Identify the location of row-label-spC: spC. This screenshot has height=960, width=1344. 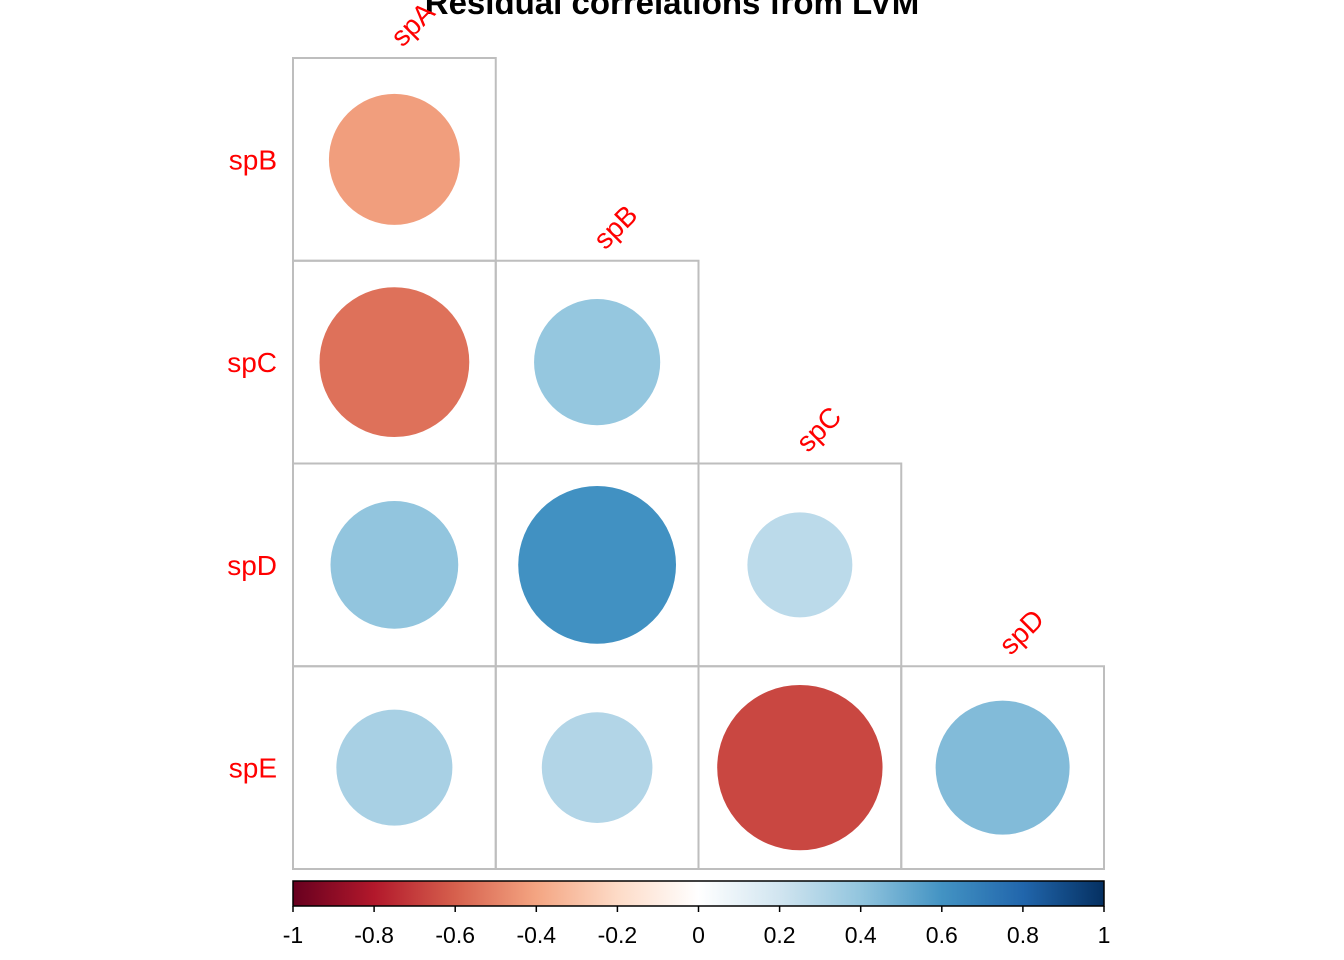
(252, 362).